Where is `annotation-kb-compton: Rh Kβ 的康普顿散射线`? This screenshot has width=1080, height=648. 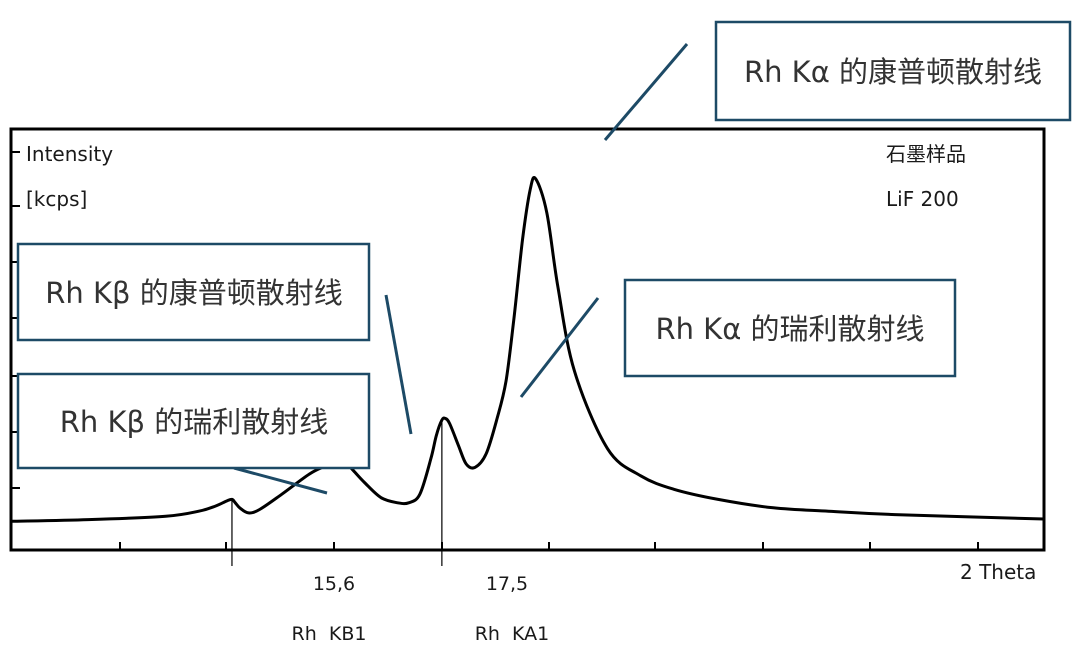
annotation-kb-compton: Rh Kβ 的康普顿散射线 is located at coordinates (193, 292).